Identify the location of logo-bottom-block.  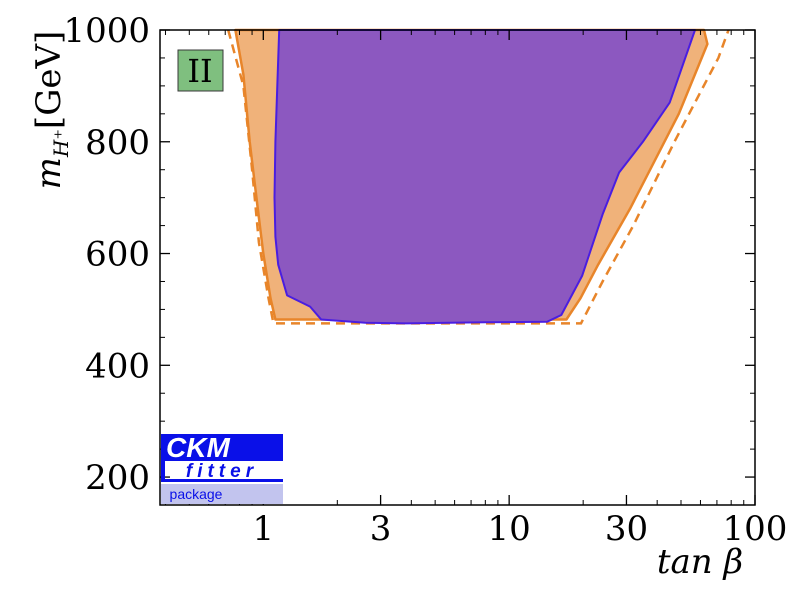
(222, 494).